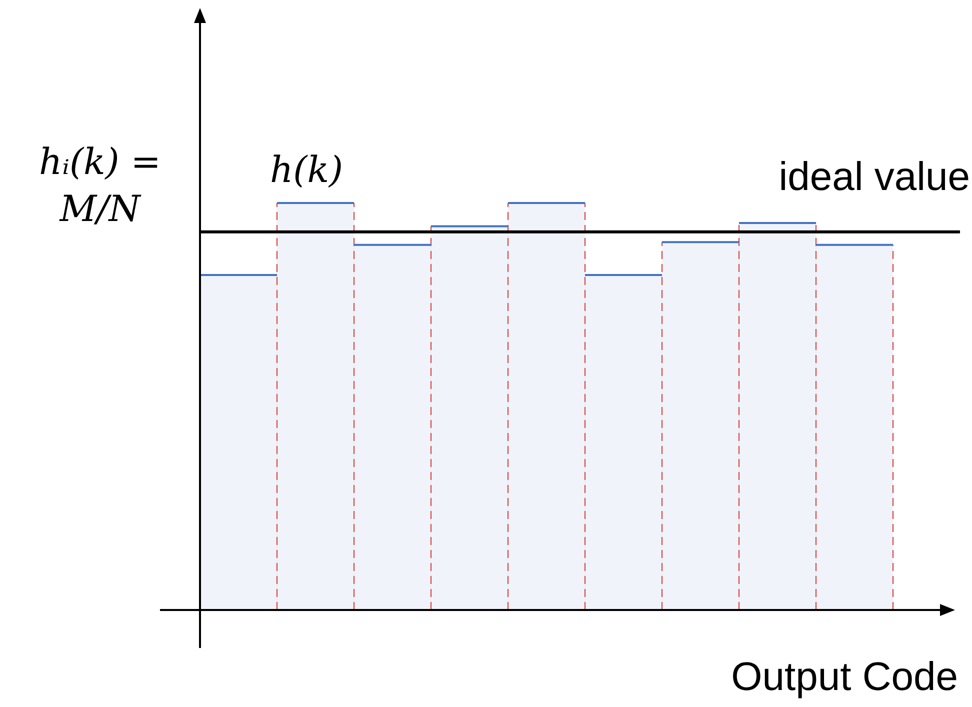 This screenshot has height=707, width=972. Describe the element at coordinates (844, 677) in the screenshot. I see `x-axis-title: Output Code` at that location.